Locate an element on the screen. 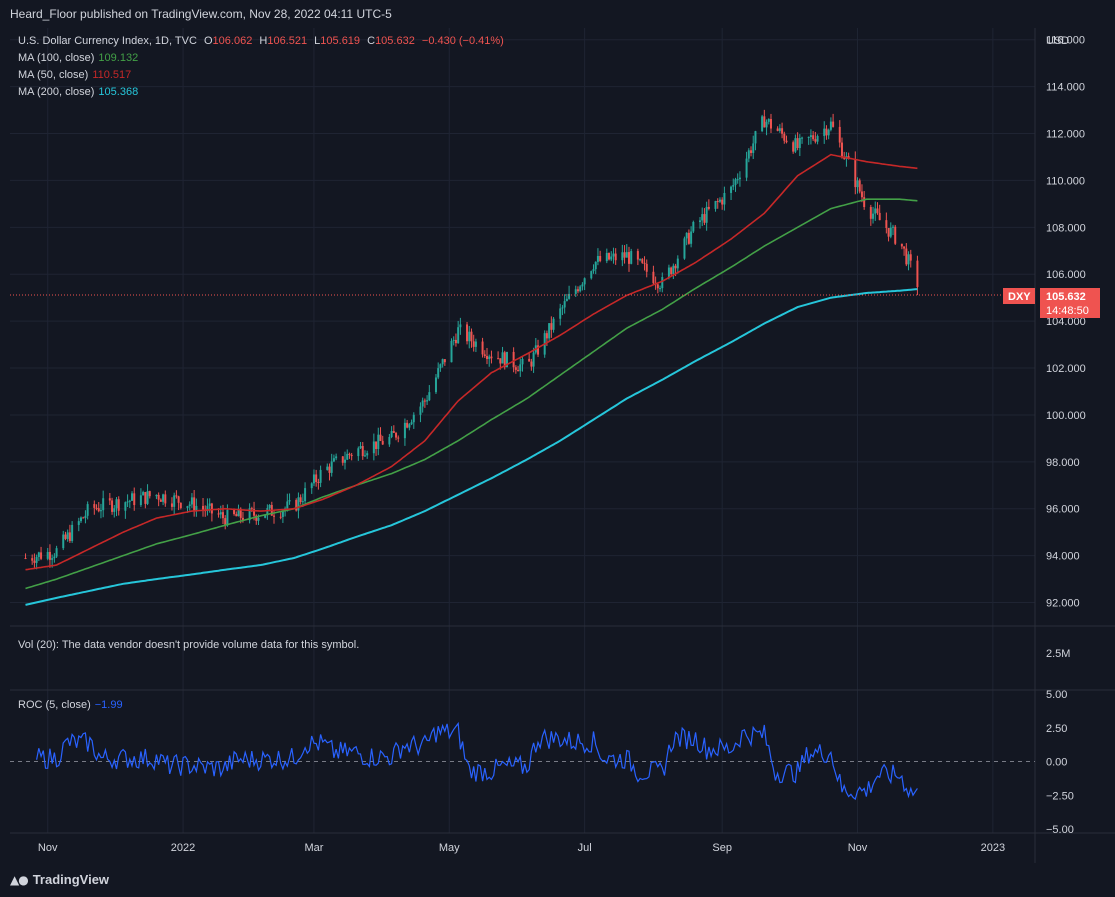 The image size is (1115, 897). roc-label: ROC (5, close) is located at coordinates (54, 705).